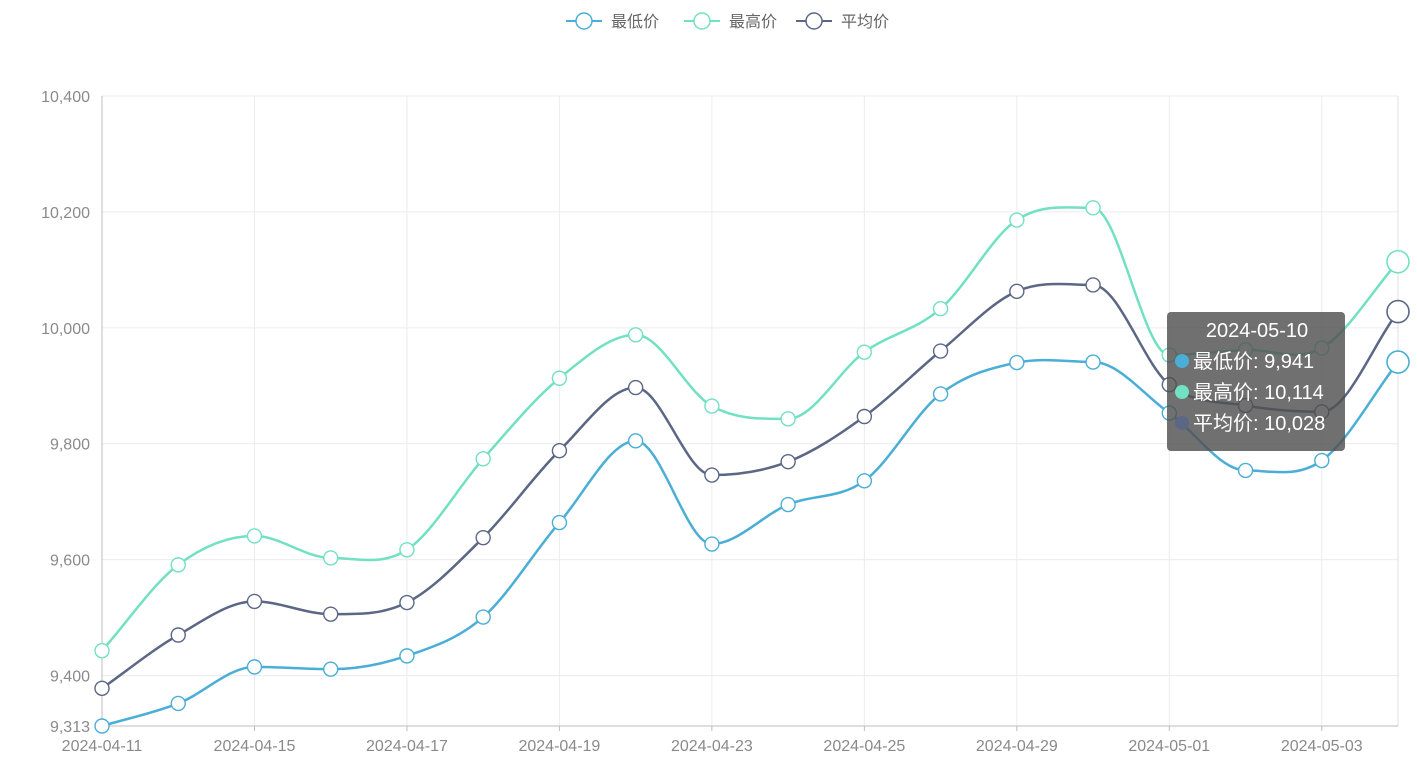 The width and height of the screenshot is (1417, 766). I want to click on y-tick-label: 9,800, so click(70, 445).